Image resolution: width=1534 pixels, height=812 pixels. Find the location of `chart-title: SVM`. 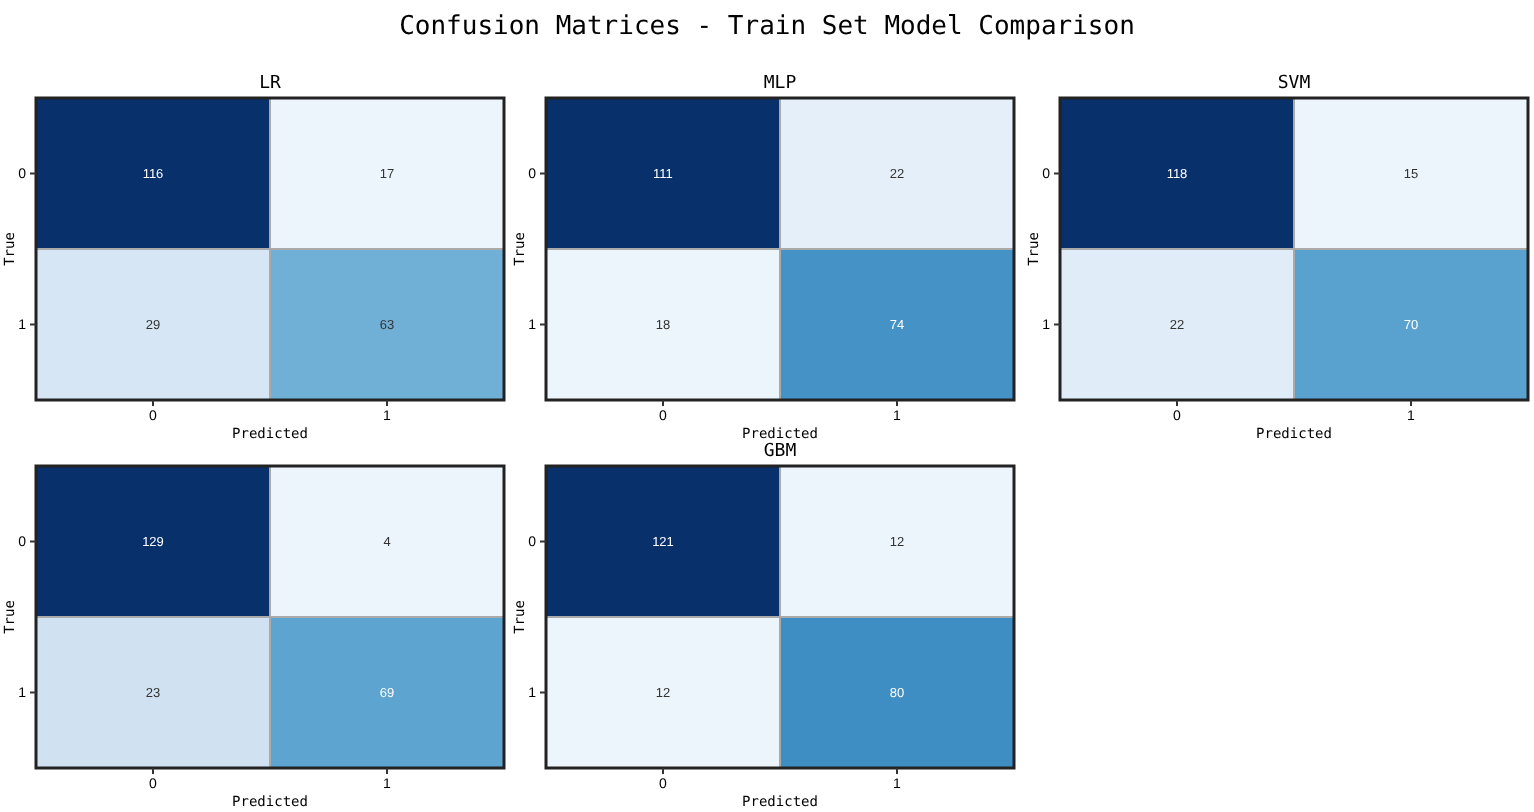

chart-title: SVM is located at coordinates (1294, 84).